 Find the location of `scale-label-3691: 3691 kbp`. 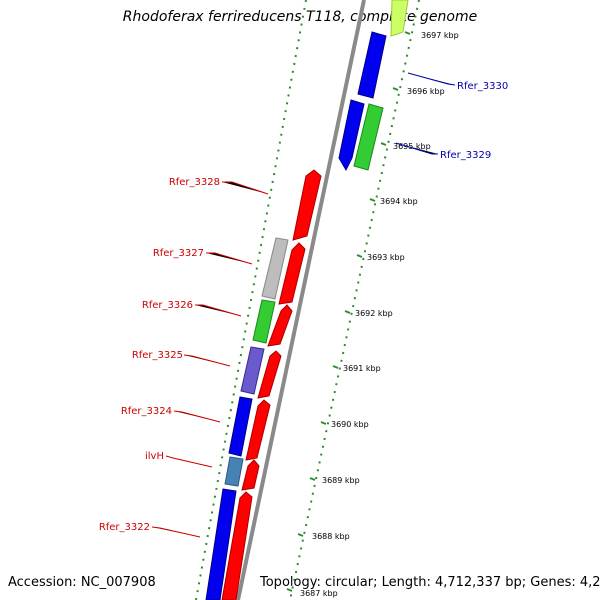

scale-label-3691: 3691 kbp is located at coordinates (362, 368).